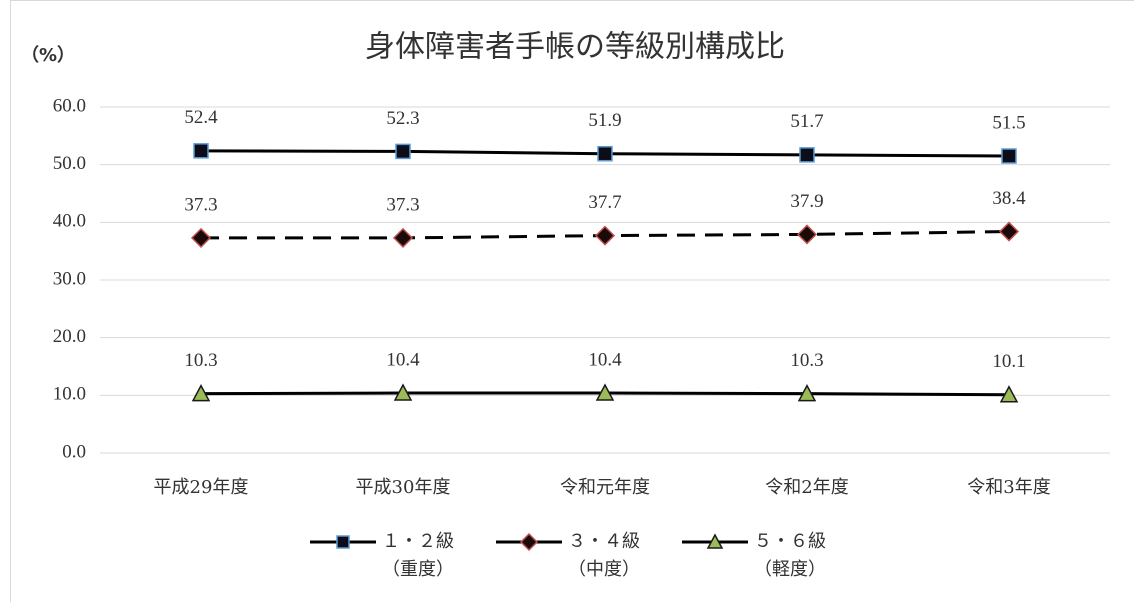  Describe the element at coordinates (605, 487) in the screenshot. I see `x-tick-label: 令和元年度` at that location.